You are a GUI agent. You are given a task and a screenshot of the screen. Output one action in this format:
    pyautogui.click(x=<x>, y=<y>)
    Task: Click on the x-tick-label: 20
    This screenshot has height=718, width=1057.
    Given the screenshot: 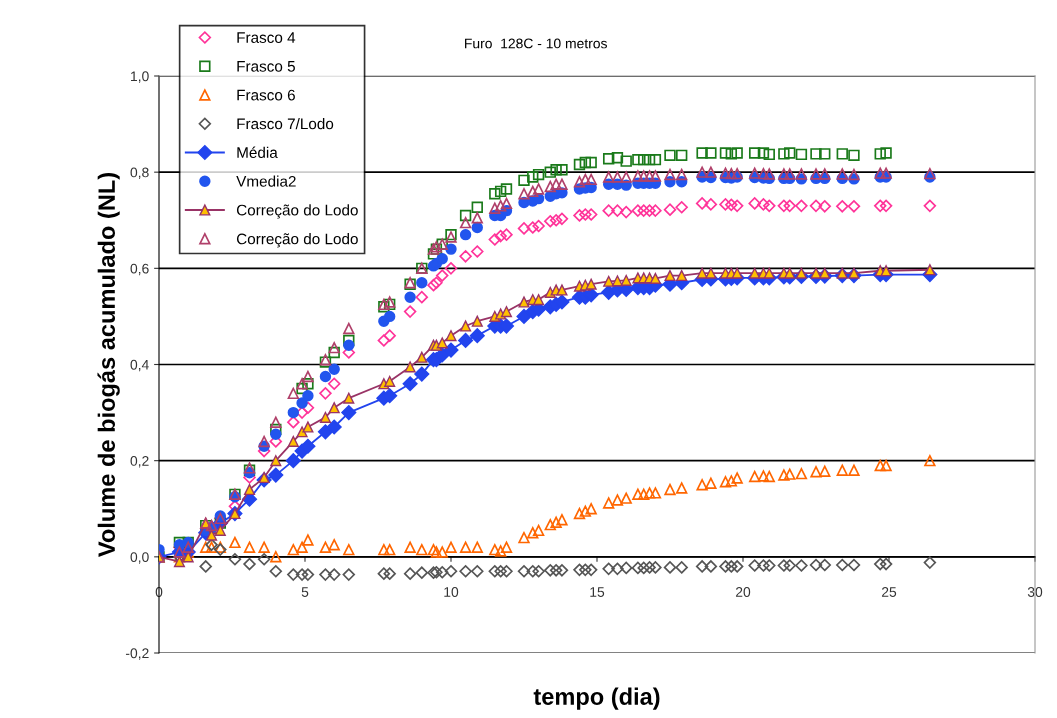 What is the action you would take?
    pyautogui.click(x=743, y=592)
    